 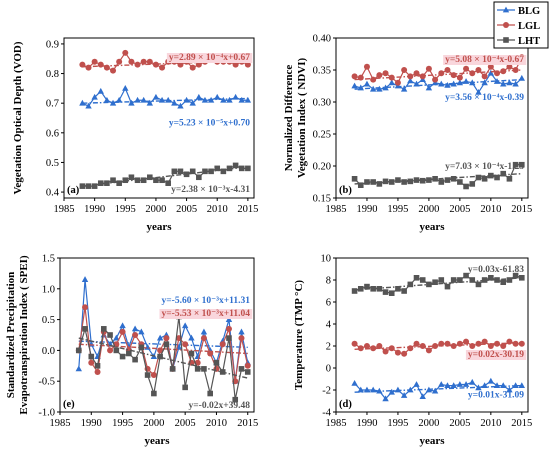 I want to click on y-tick-label: 0.5, so click(x=48, y=320).